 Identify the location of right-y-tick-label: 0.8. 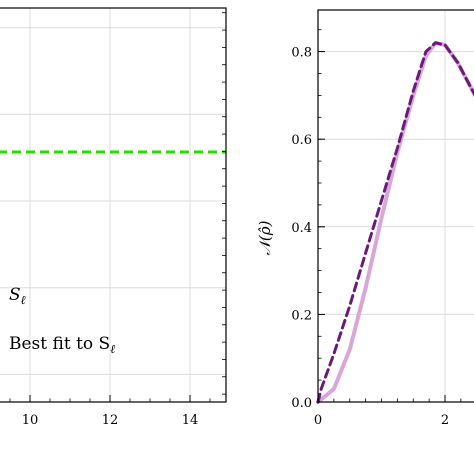
(301, 53).